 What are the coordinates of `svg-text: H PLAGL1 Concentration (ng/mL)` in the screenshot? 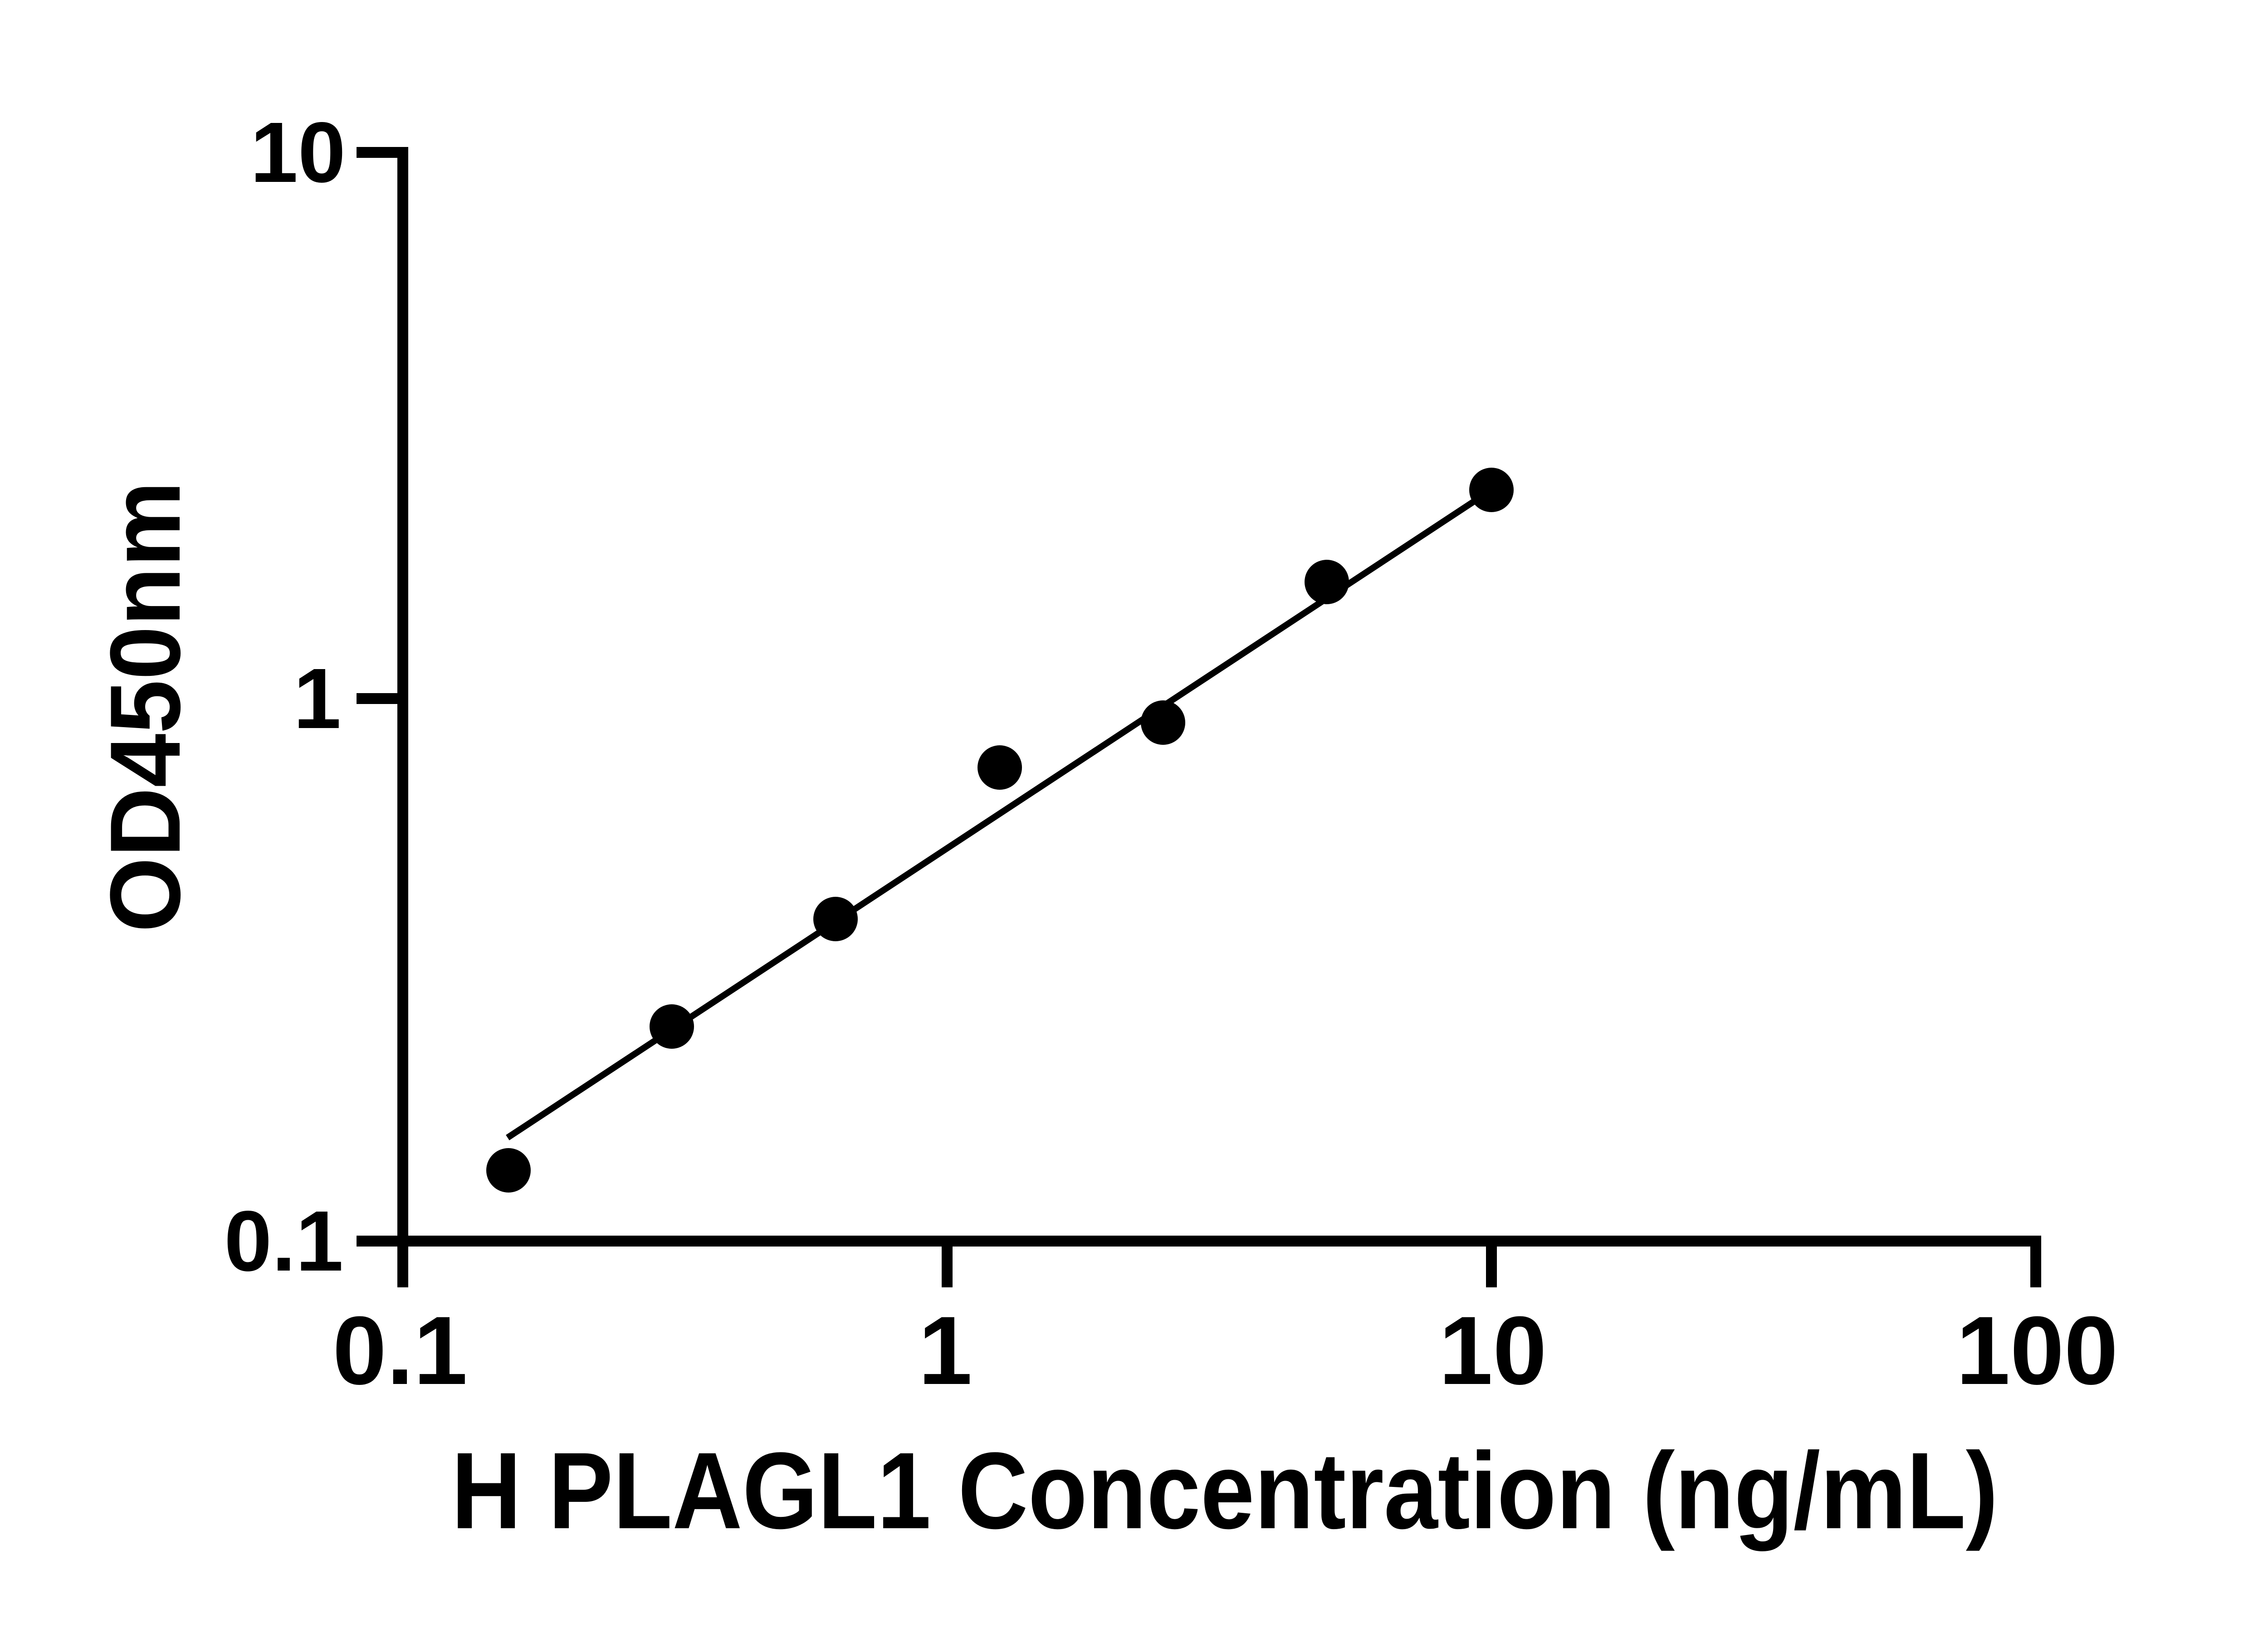 It's located at (1224, 1490).